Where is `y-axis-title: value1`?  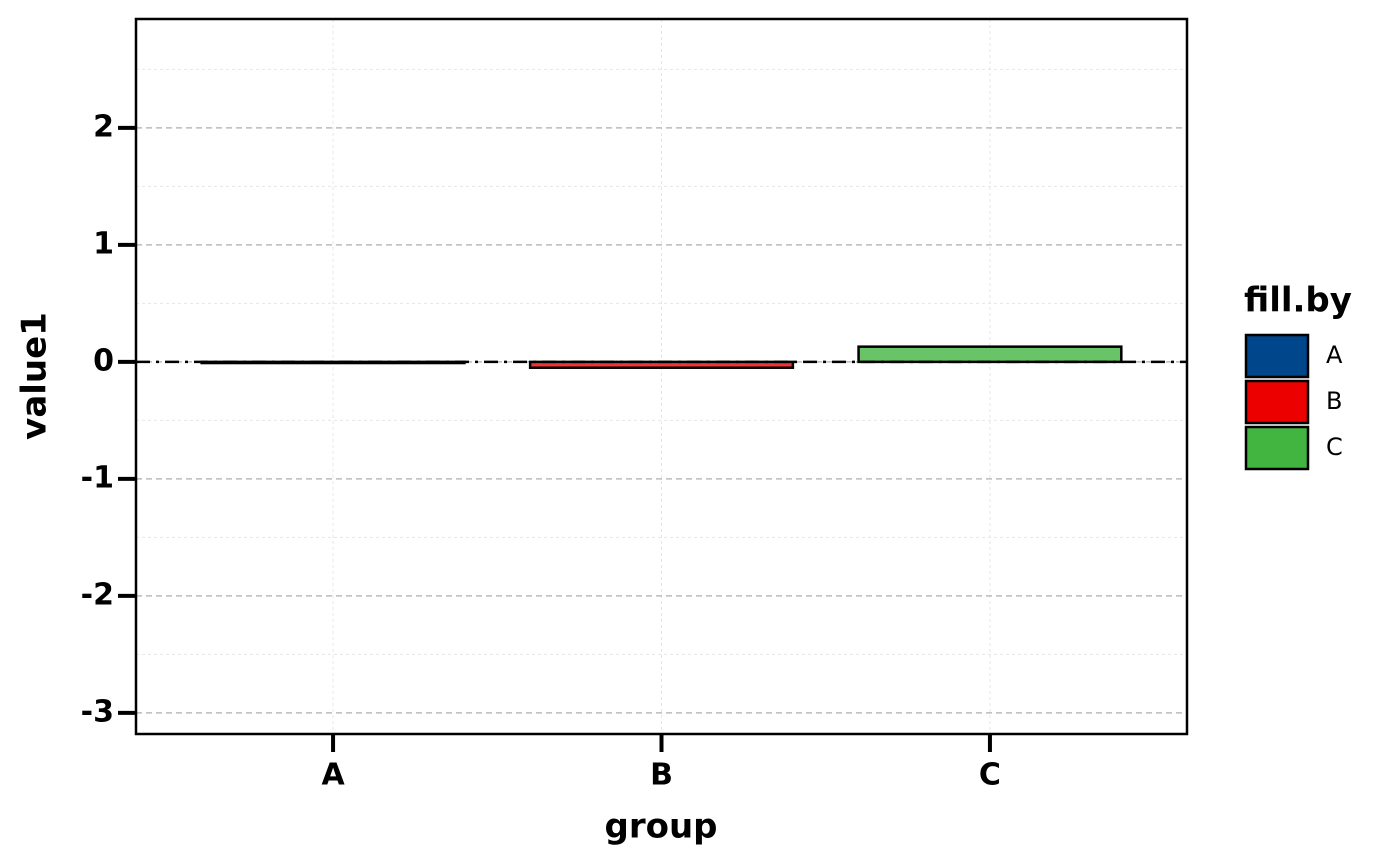 y-axis-title: value1 is located at coordinates (35, 376).